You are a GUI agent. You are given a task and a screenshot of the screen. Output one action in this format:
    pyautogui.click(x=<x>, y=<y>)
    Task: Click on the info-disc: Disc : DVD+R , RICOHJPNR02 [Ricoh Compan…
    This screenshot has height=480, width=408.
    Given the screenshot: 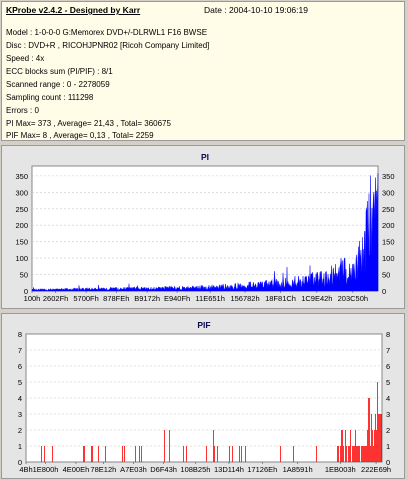 What is the action you would take?
    pyautogui.click(x=108, y=45)
    